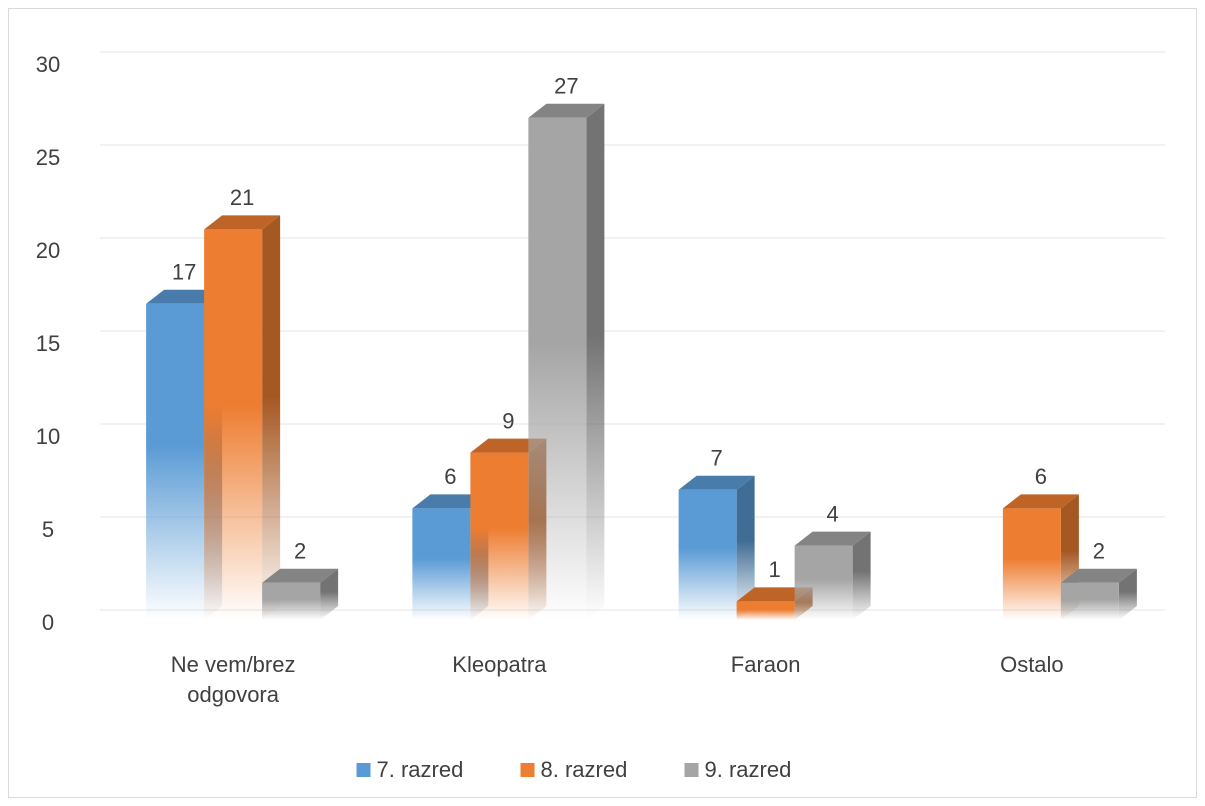 Image resolution: width=1205 pixels, height=806 pixels. Describe the element at coordinates (233, 679) in the screenshot. I see `x-tick-label: Ne vem/brez odgovora` at that location.